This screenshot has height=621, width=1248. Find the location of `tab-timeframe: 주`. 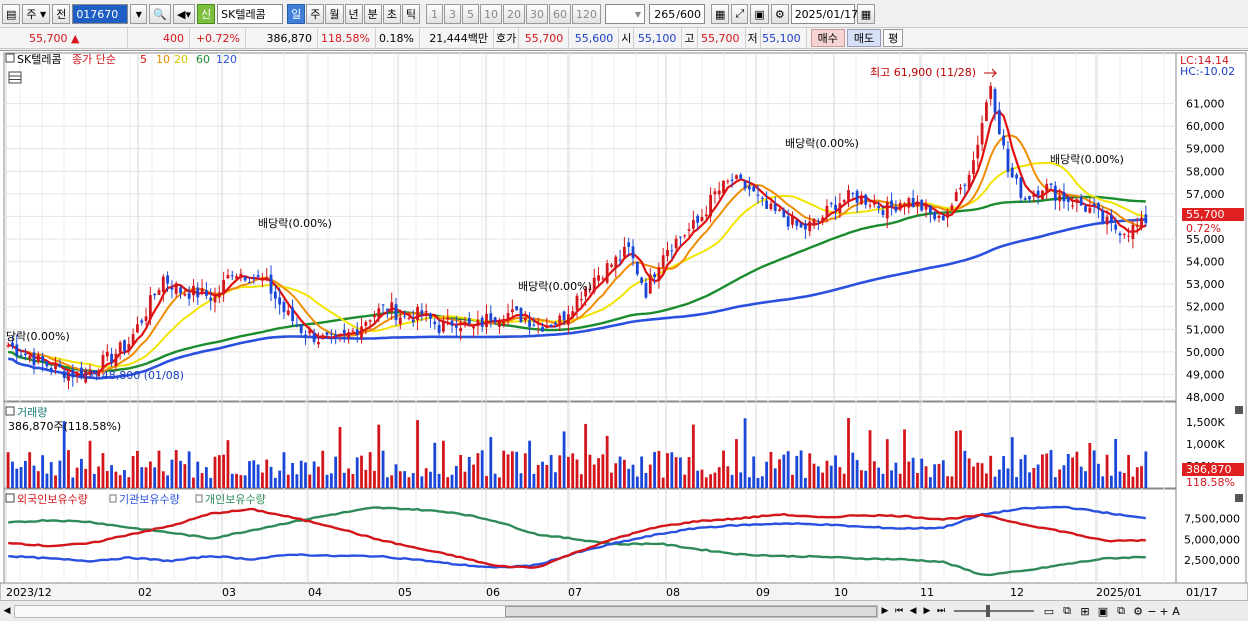

tab-timeframe: 주 is located at coordinates (315, 14).